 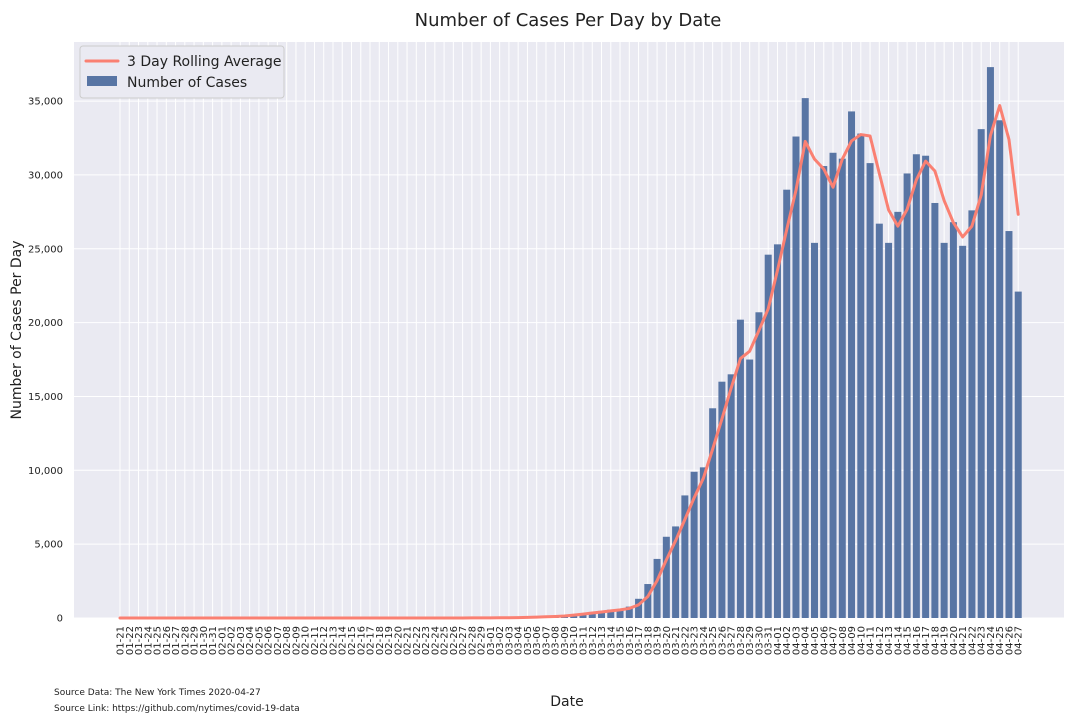 I want to click on x-tick-label: 02-02, so click(x=232, y=640).